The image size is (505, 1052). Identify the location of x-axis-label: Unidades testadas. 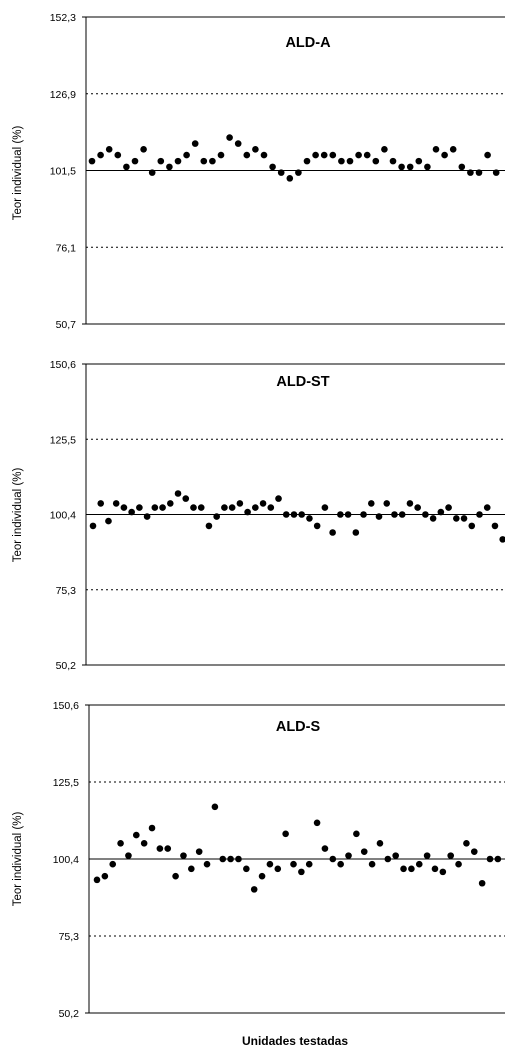
(295, 1041).